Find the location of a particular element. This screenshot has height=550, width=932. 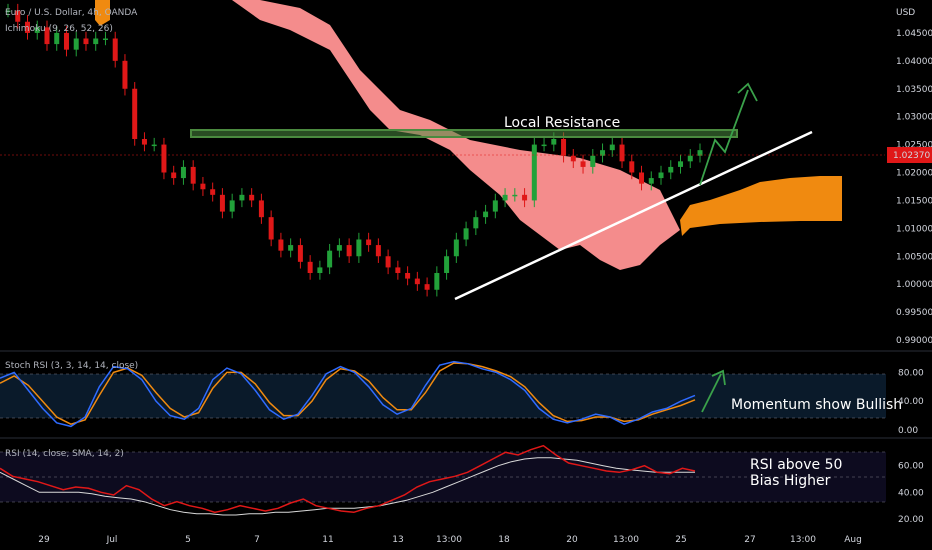

time-tick-9: 13:00 is located at coordinates (626, 540).